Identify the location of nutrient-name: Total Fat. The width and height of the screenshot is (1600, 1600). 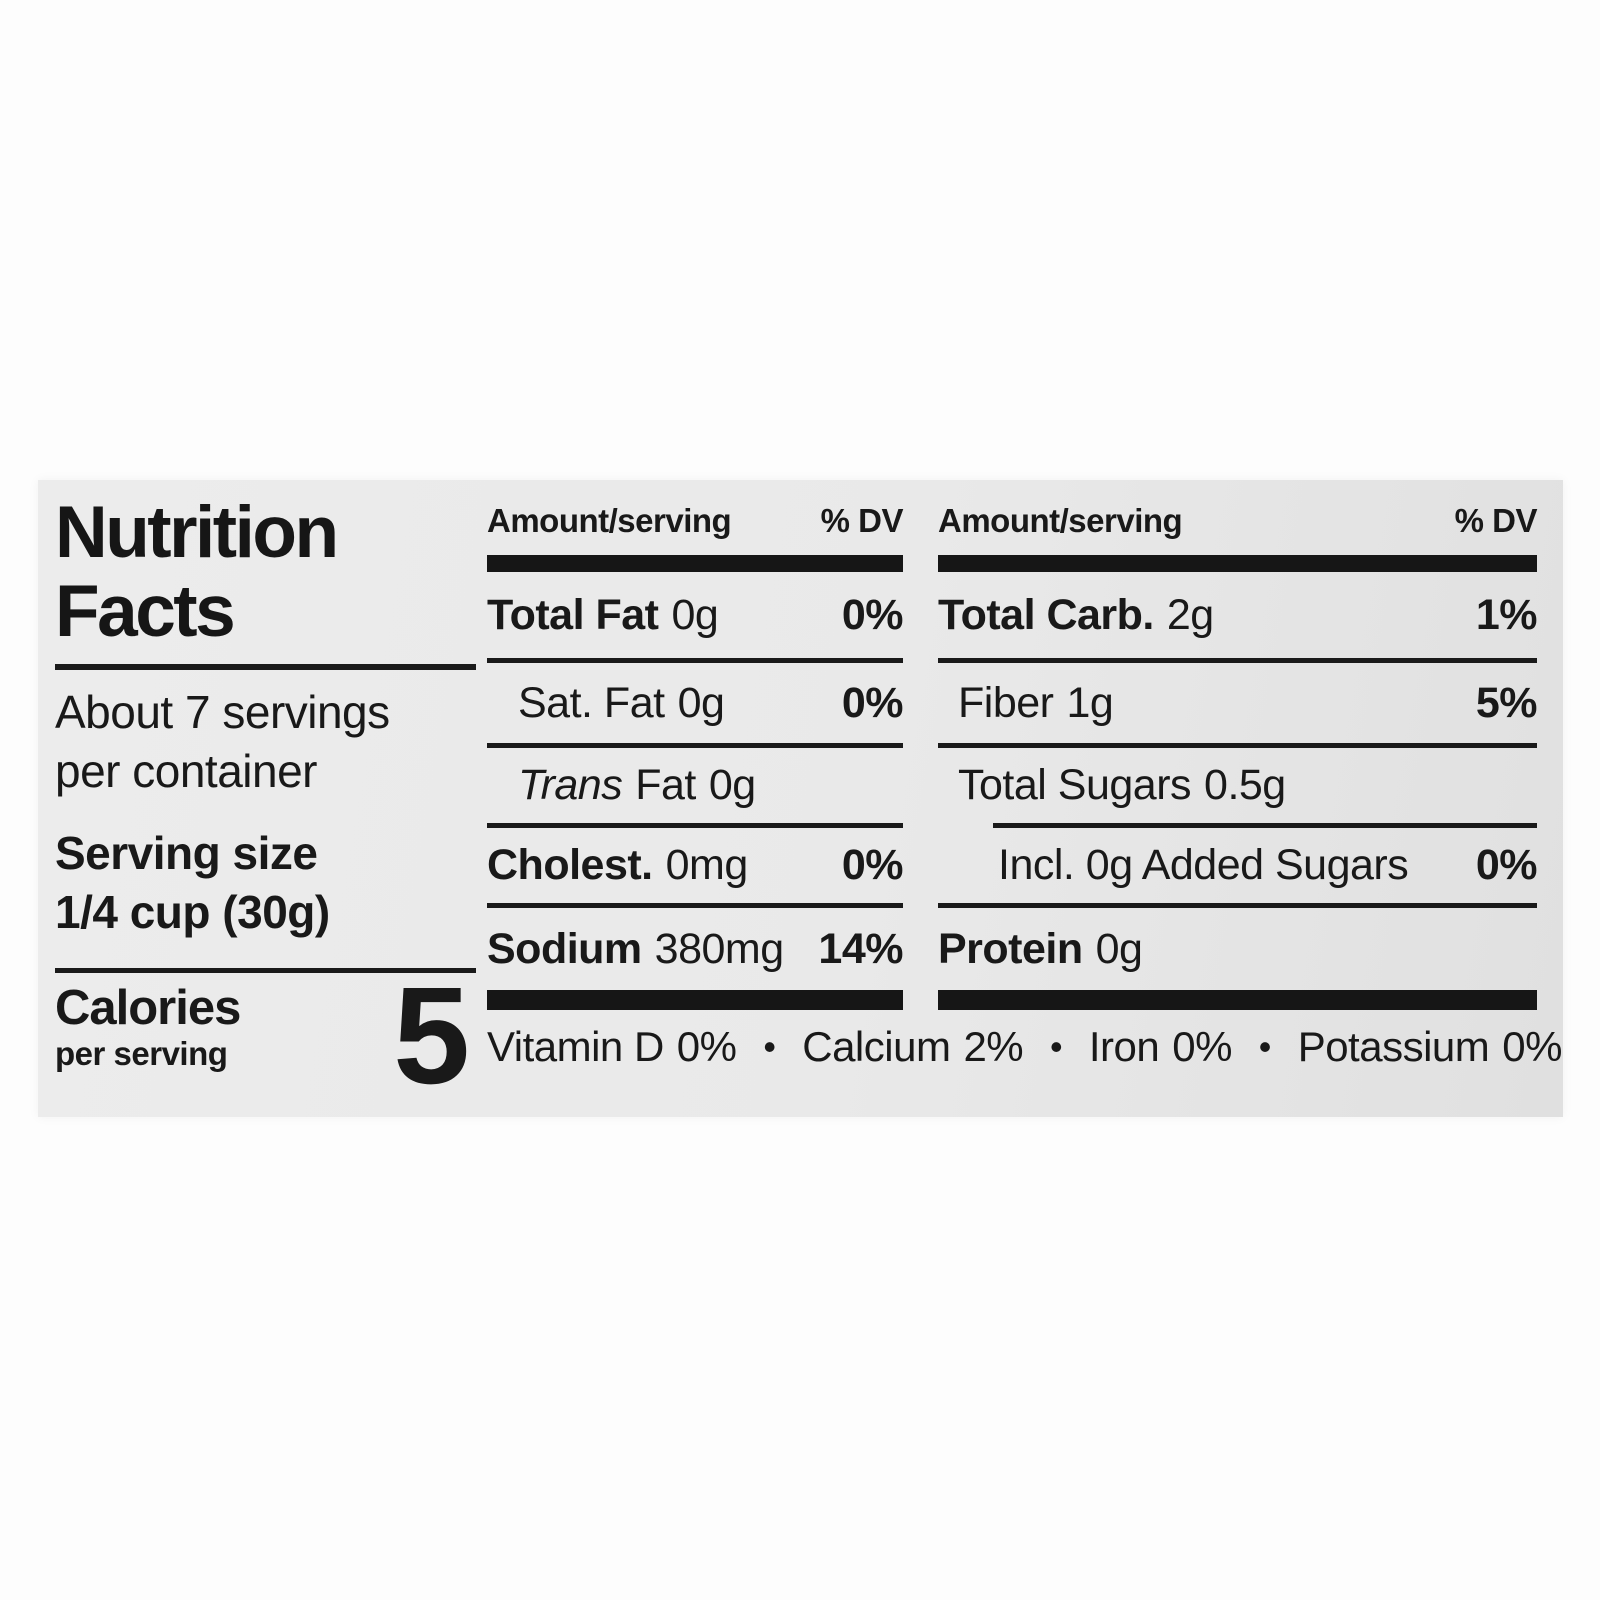
(573, 614).